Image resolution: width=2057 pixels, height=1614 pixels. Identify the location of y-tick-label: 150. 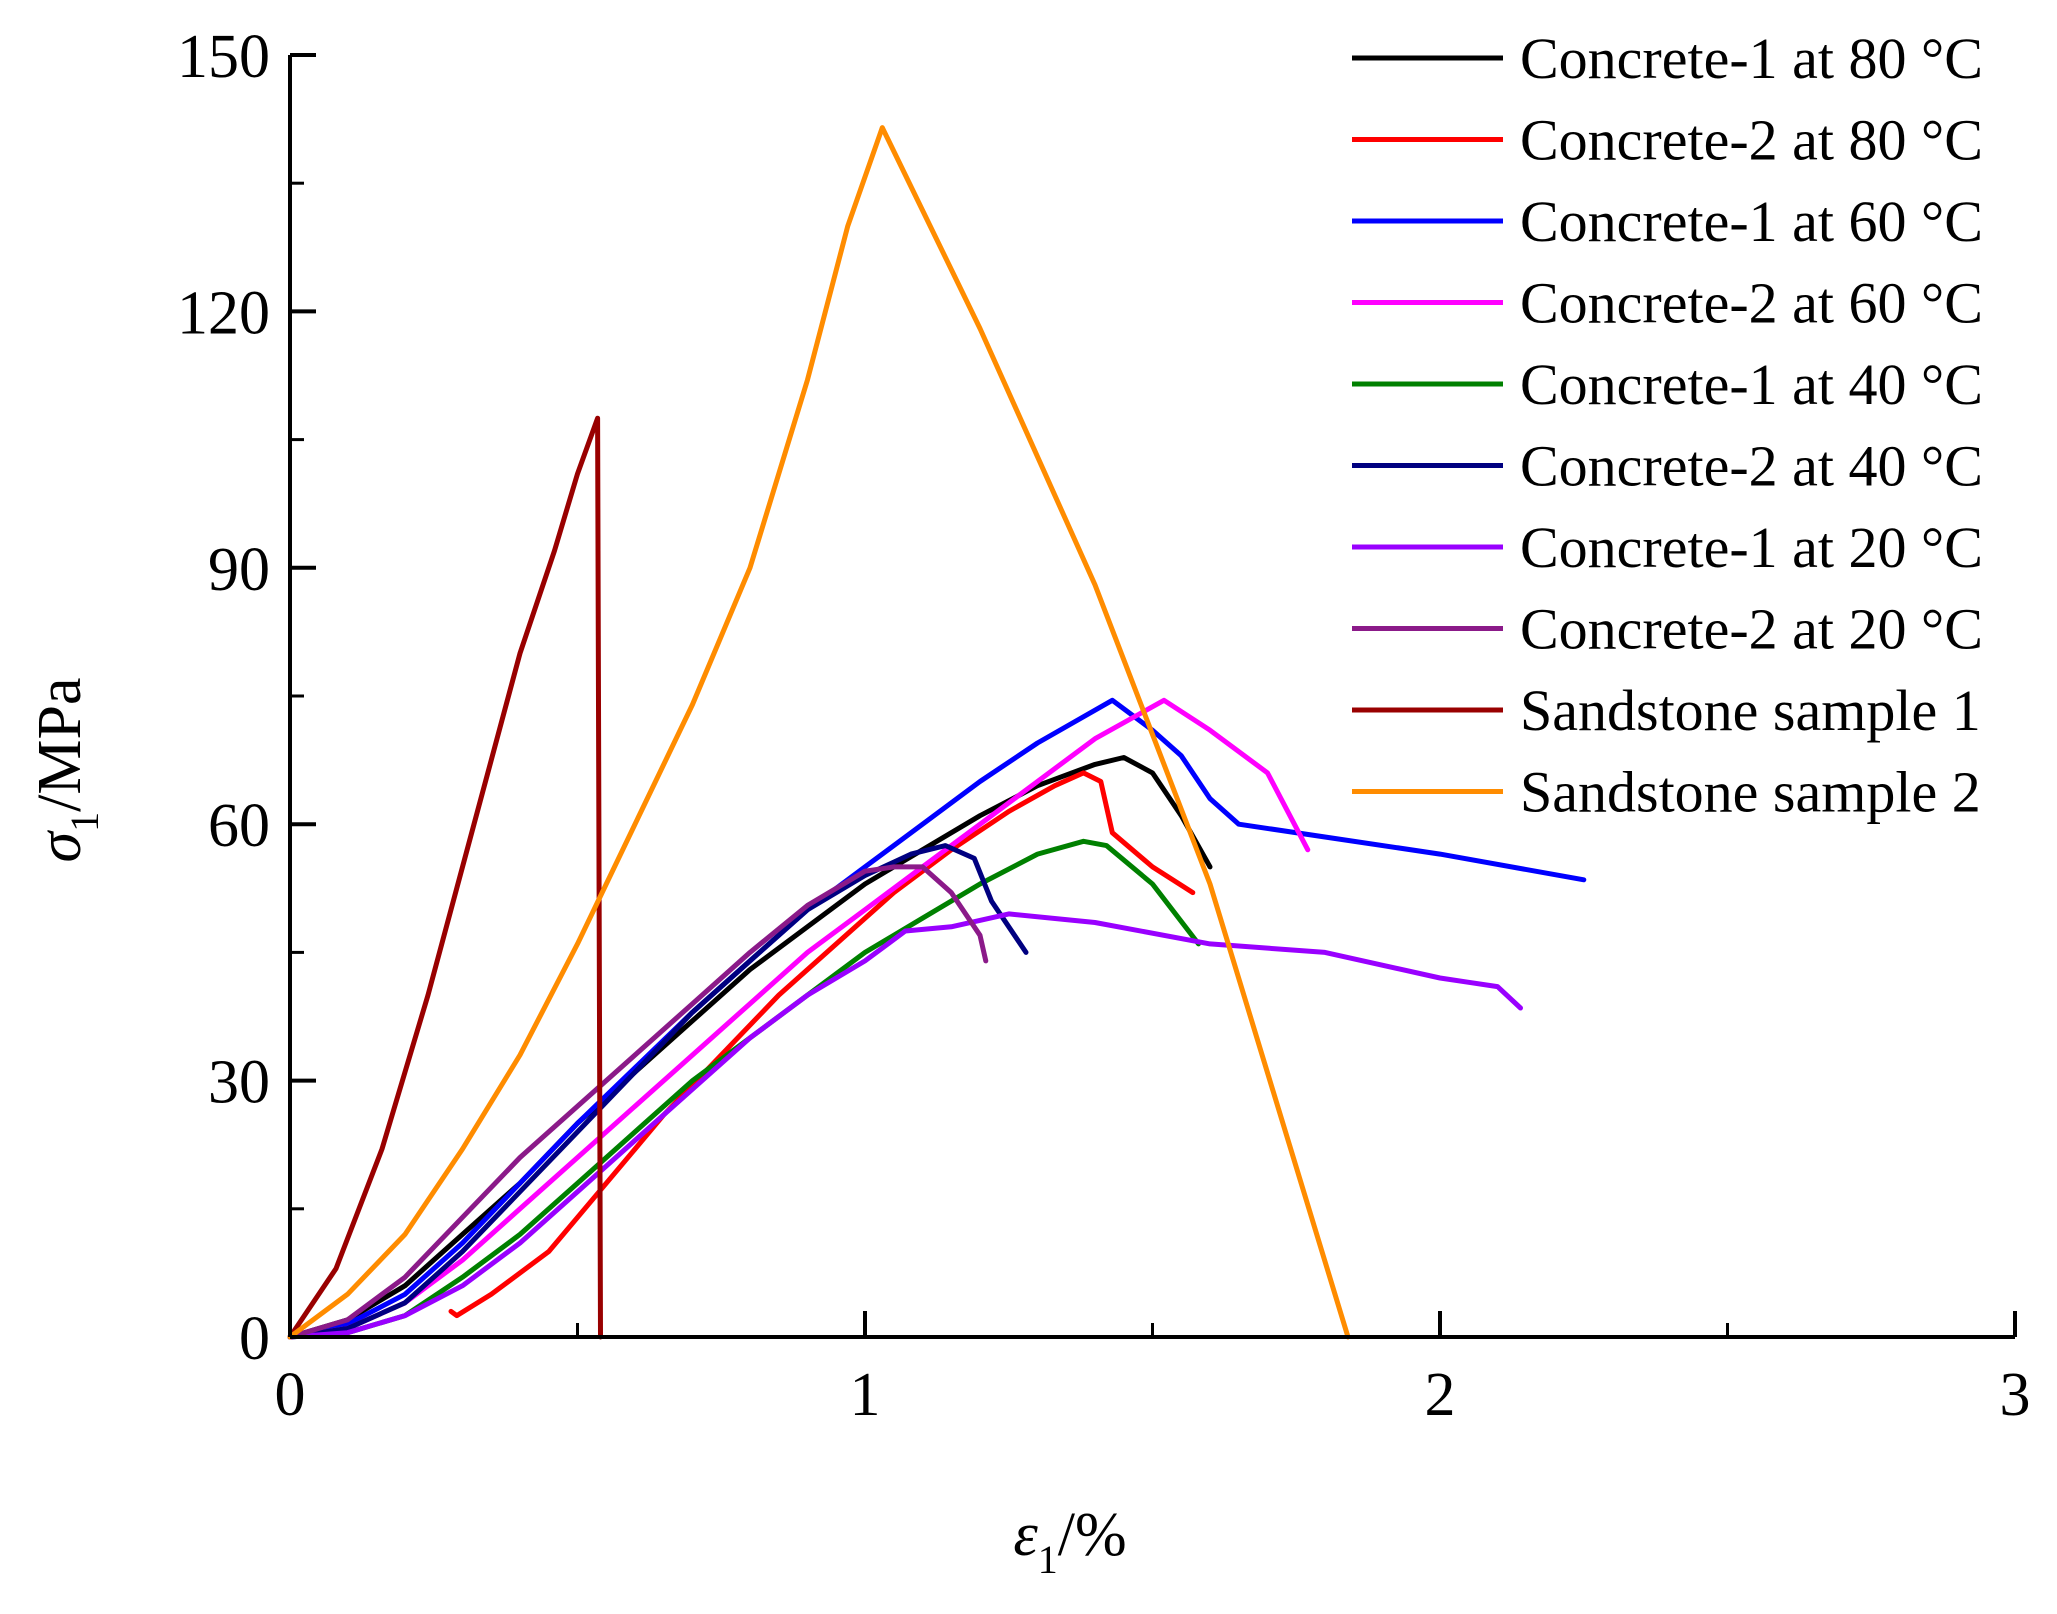
(223, 57).